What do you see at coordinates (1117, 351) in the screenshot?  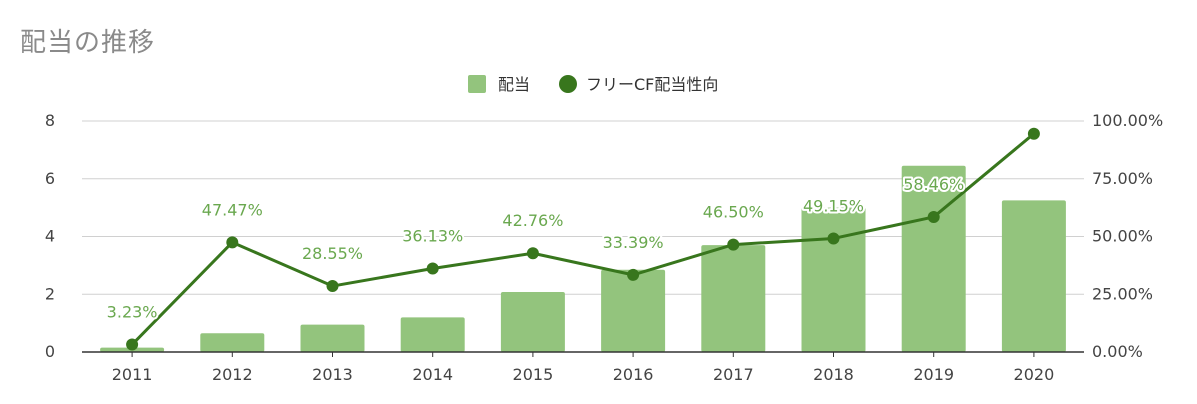 I see `y-right-tick-label: 0.00%` at bounding box center [1117, 351].